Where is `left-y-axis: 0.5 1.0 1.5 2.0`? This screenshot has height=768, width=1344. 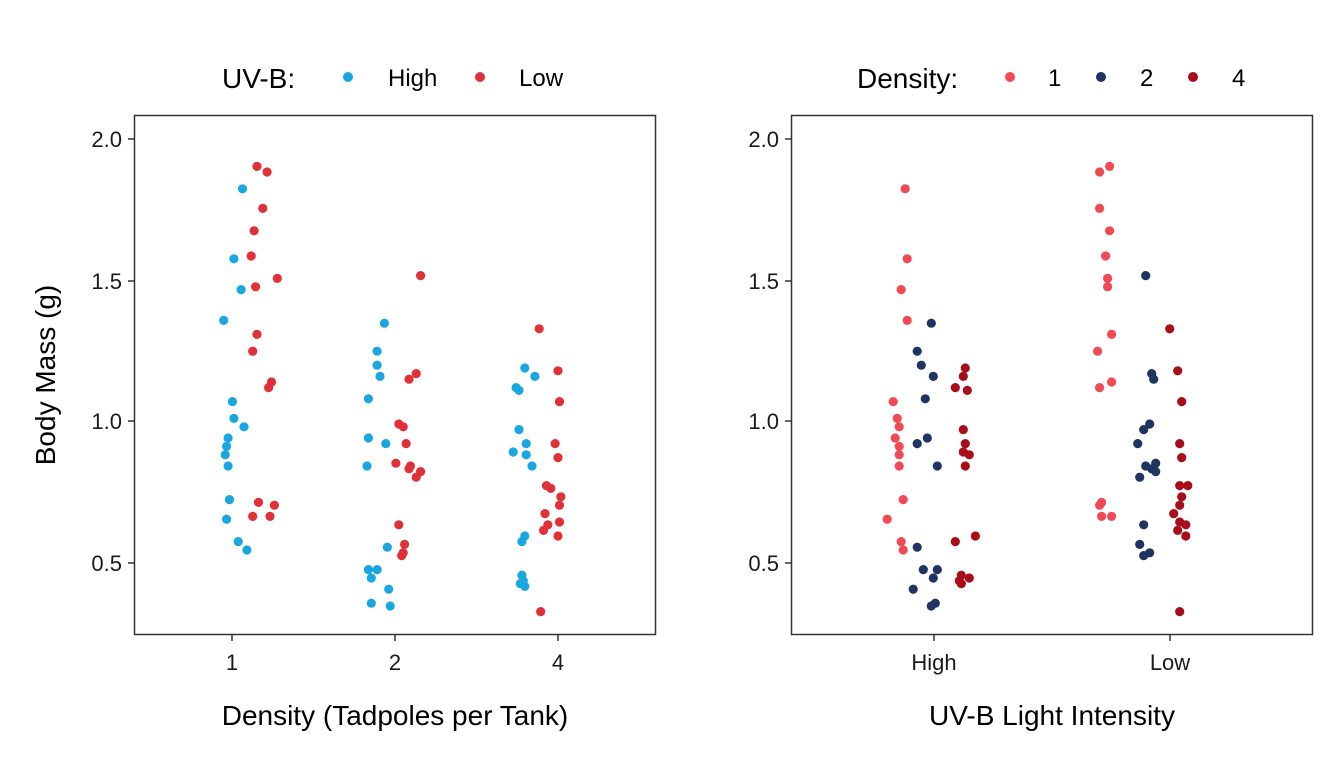
left-y-axis: 0.5 1.0 1.5 2.0 is located at coordinates (112, 351).